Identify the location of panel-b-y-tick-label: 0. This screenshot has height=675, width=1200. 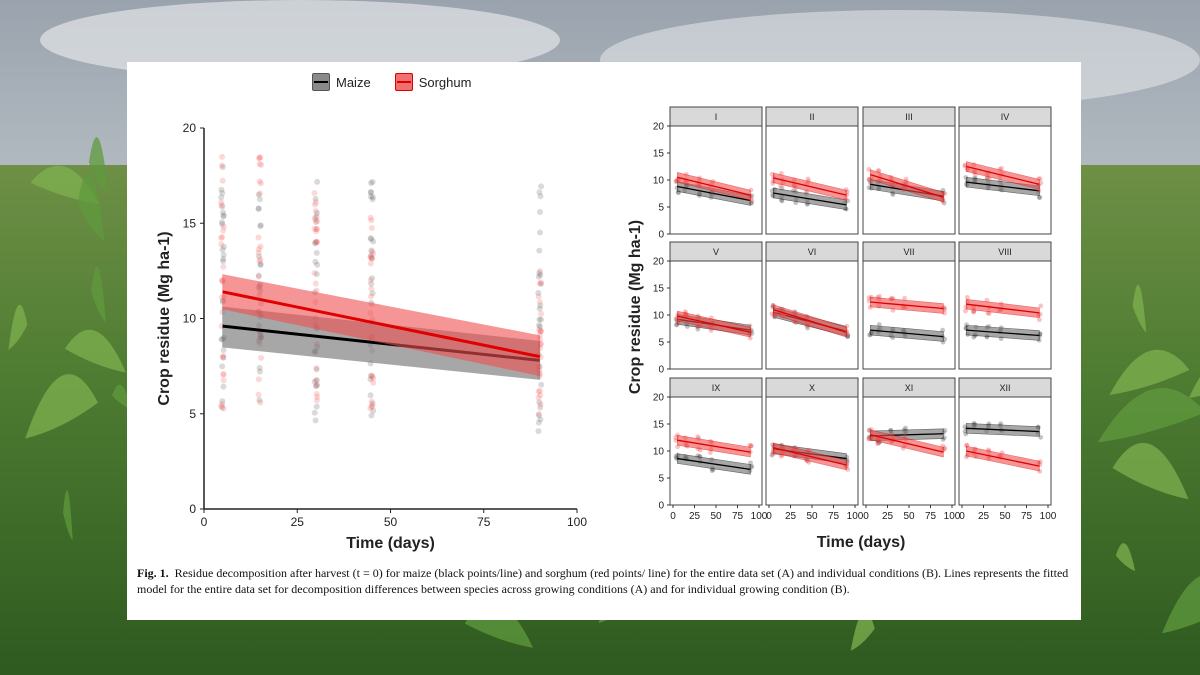
(661, 370).